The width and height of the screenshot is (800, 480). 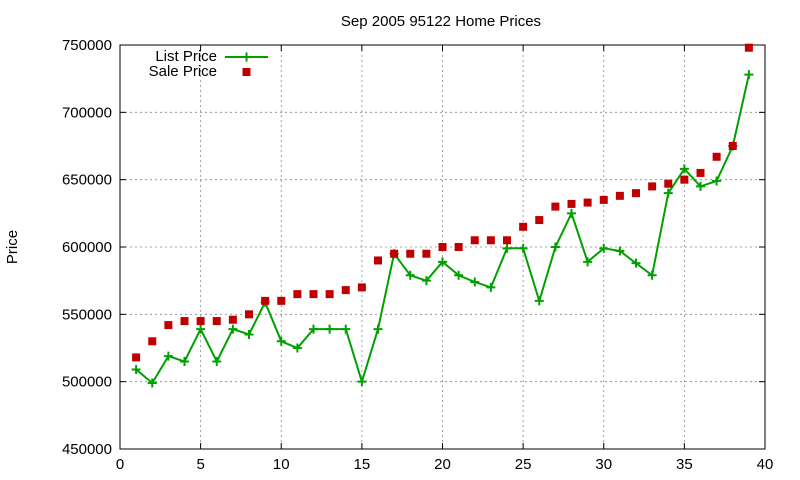 I want to click on y-axis-label: Price, so click(x=12, y=247).